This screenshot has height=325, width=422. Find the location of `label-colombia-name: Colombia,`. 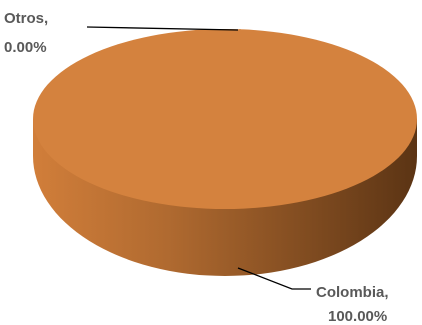

label-colombia-name: Colombia, is located at coordinates (352, 292).